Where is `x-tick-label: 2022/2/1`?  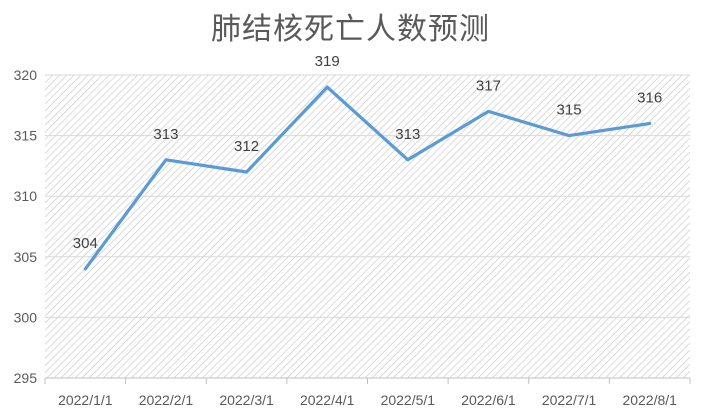 x-tick-label: 2022/2/1 is located at coordinates (166, 400).